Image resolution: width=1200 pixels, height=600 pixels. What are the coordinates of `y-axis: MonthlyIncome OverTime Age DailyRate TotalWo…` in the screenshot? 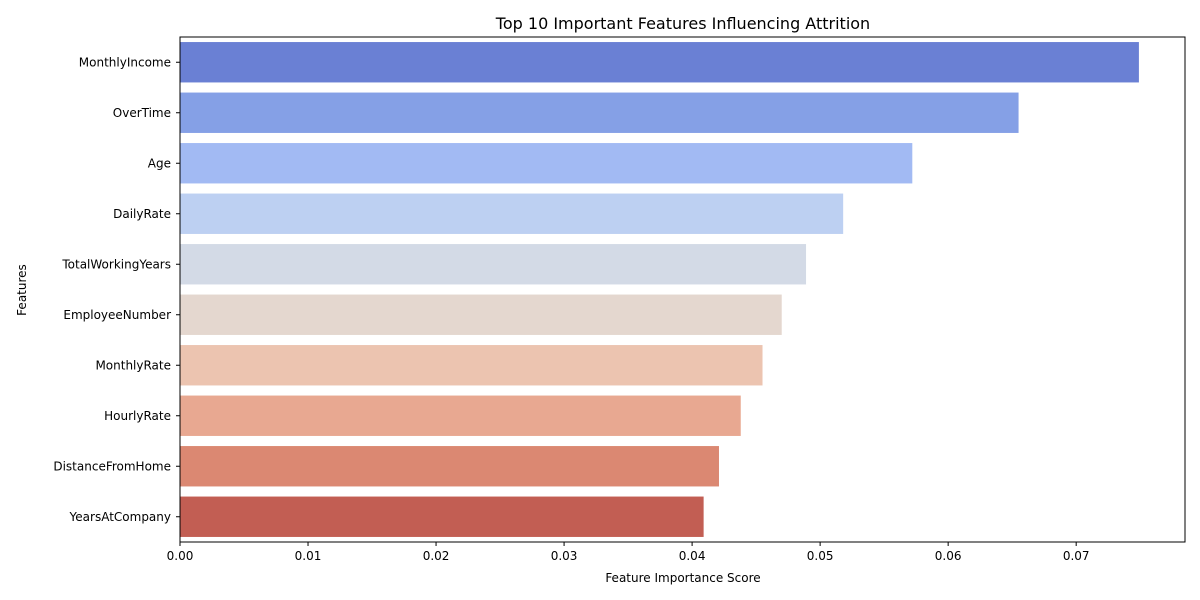 It's located at (116, 289).